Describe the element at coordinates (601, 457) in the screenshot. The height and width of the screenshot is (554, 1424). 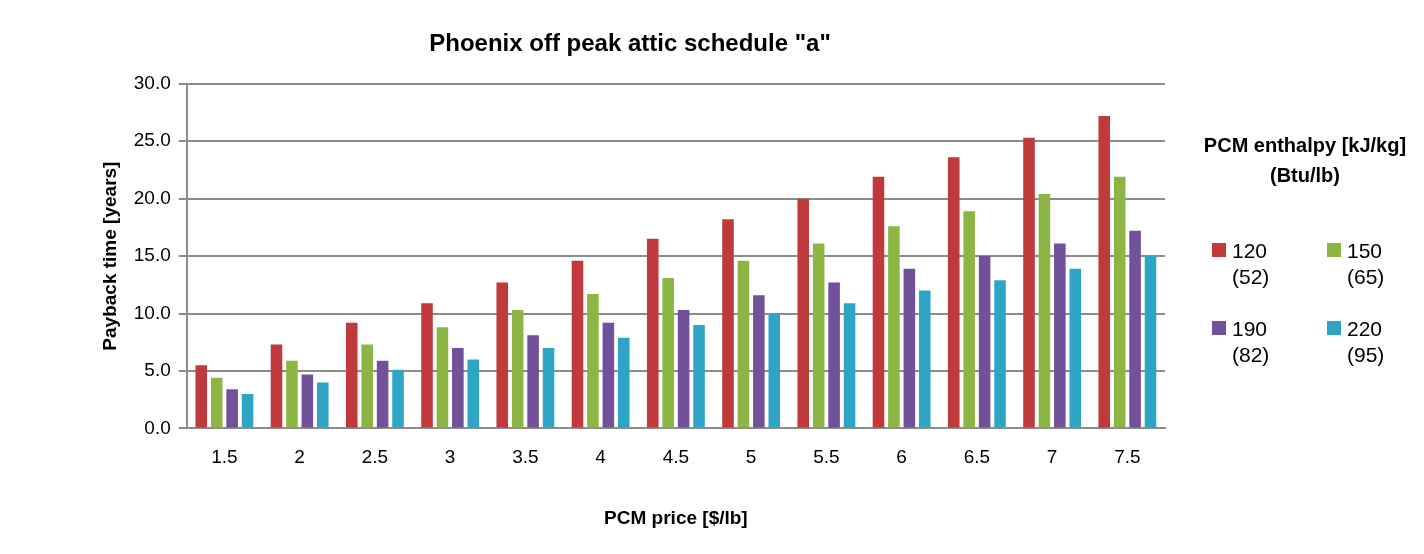
I see `x-tick-label: 4` at that location.